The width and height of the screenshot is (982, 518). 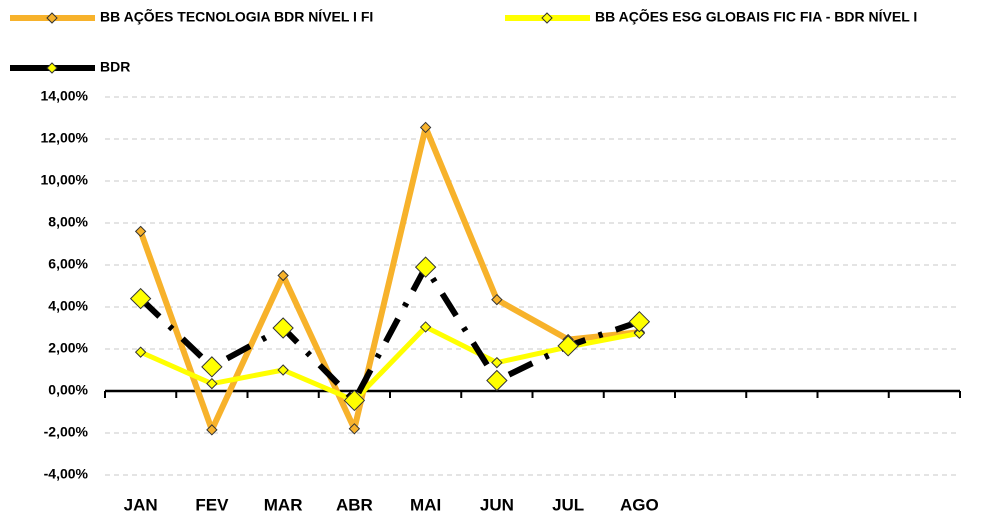 What do you see at coordinates (568, 504) in the screenshot?
I see `x-tick-label: JUL` at bounding box center [568, 504].